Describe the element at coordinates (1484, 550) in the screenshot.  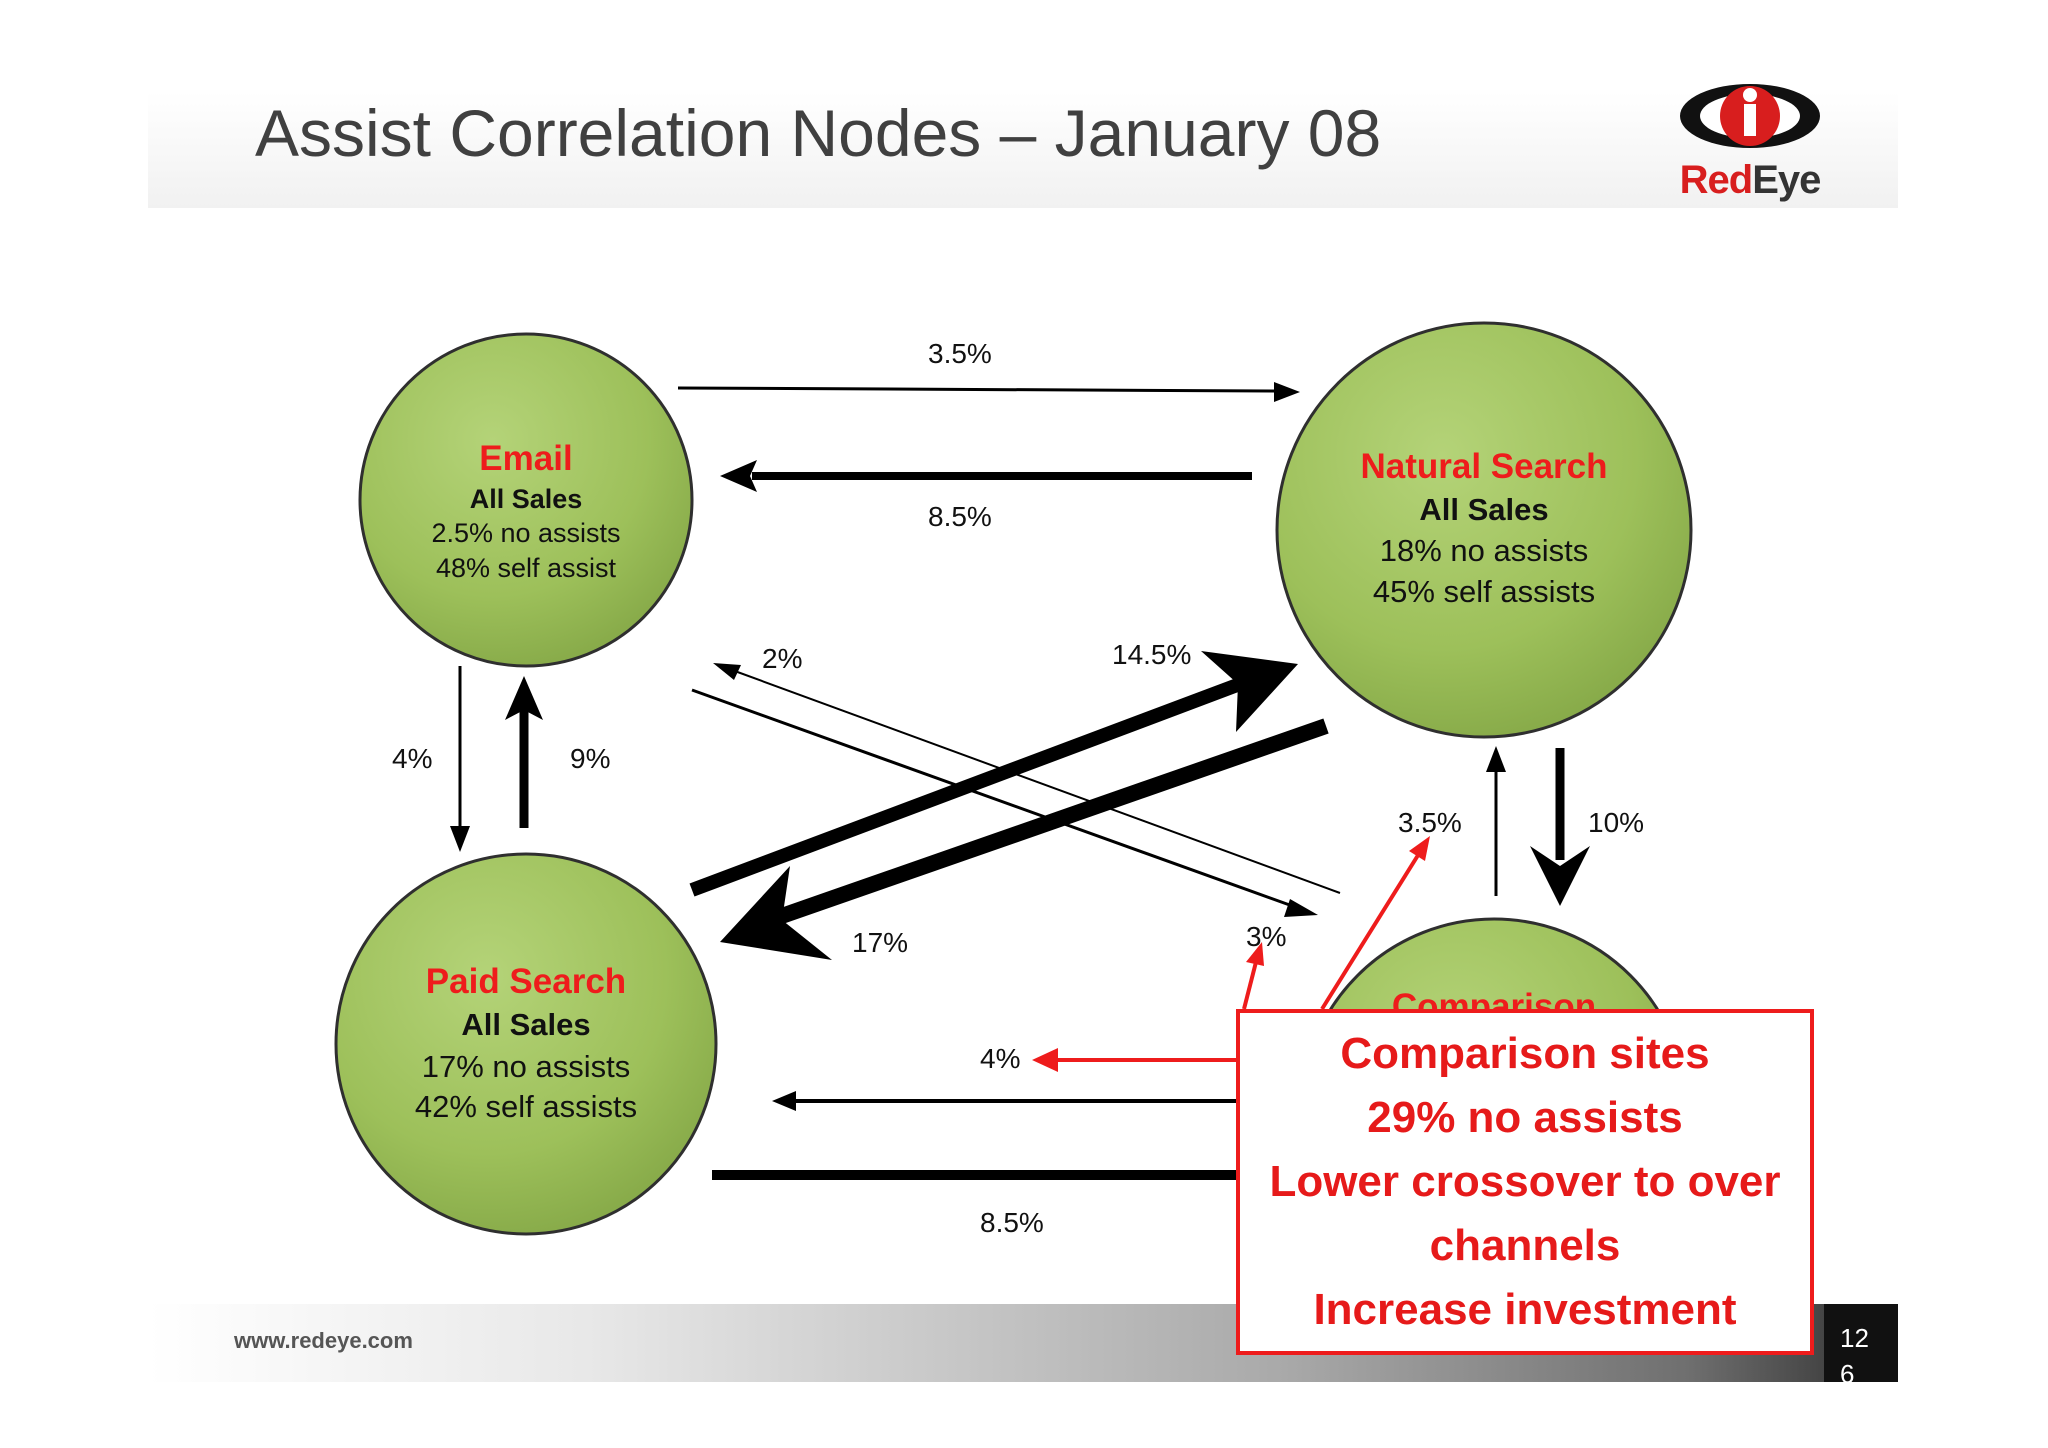
I see `natural-search-node-line1: 18% no assists` at that location.